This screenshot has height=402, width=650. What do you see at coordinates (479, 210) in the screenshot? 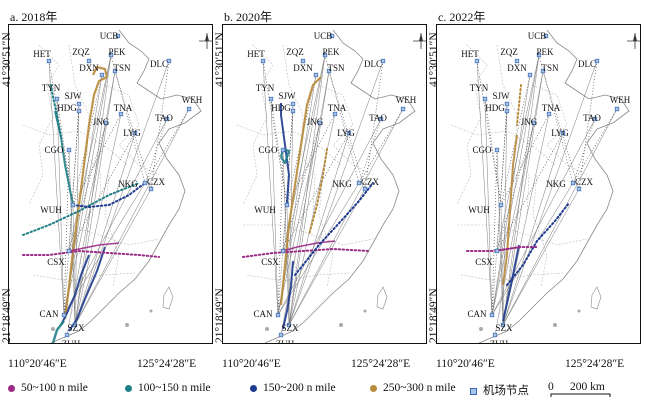
I see `city-label: WUH` at bounding box center [479, 210].